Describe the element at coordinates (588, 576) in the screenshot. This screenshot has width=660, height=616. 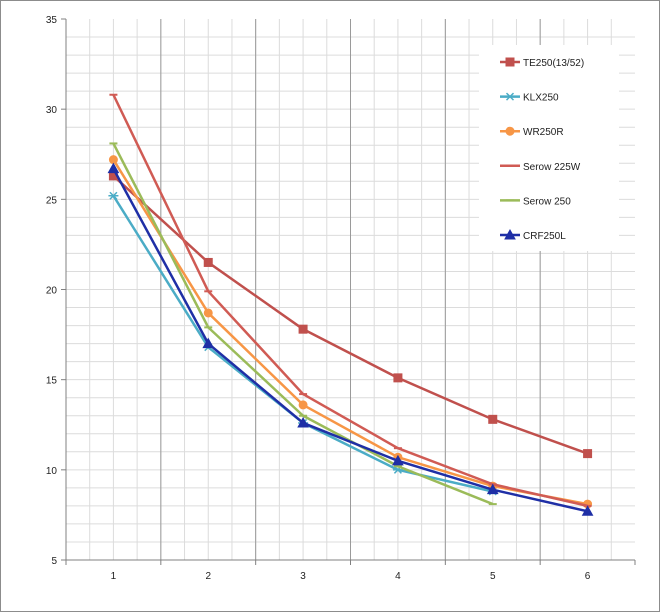
I see `x-tick-label: 6` at that location.